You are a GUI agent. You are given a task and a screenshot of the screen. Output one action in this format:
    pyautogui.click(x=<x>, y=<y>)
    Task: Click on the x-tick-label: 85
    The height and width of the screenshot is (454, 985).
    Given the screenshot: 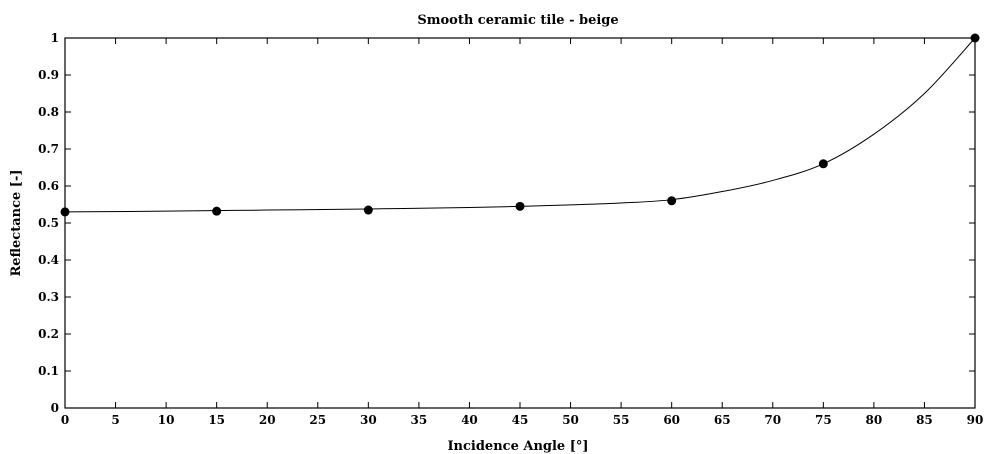 What is the action you would take?
    pyautogui.click(x=924, y=420)
    